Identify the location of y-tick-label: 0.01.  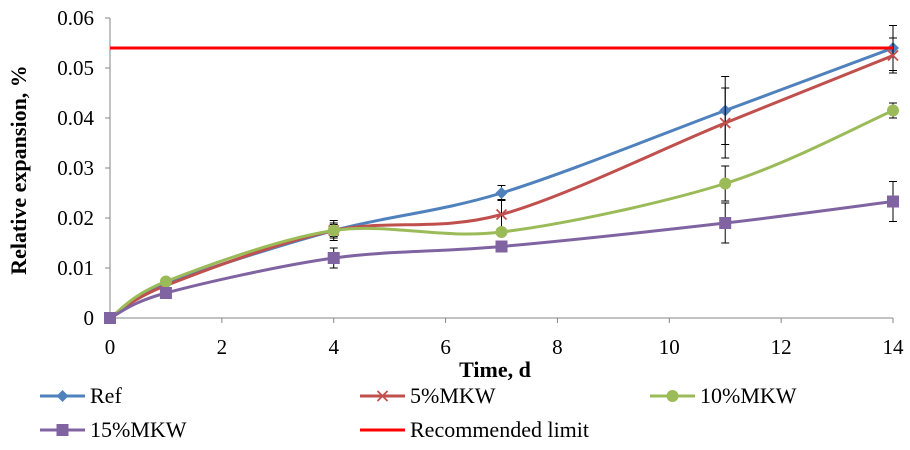
(75, 268).